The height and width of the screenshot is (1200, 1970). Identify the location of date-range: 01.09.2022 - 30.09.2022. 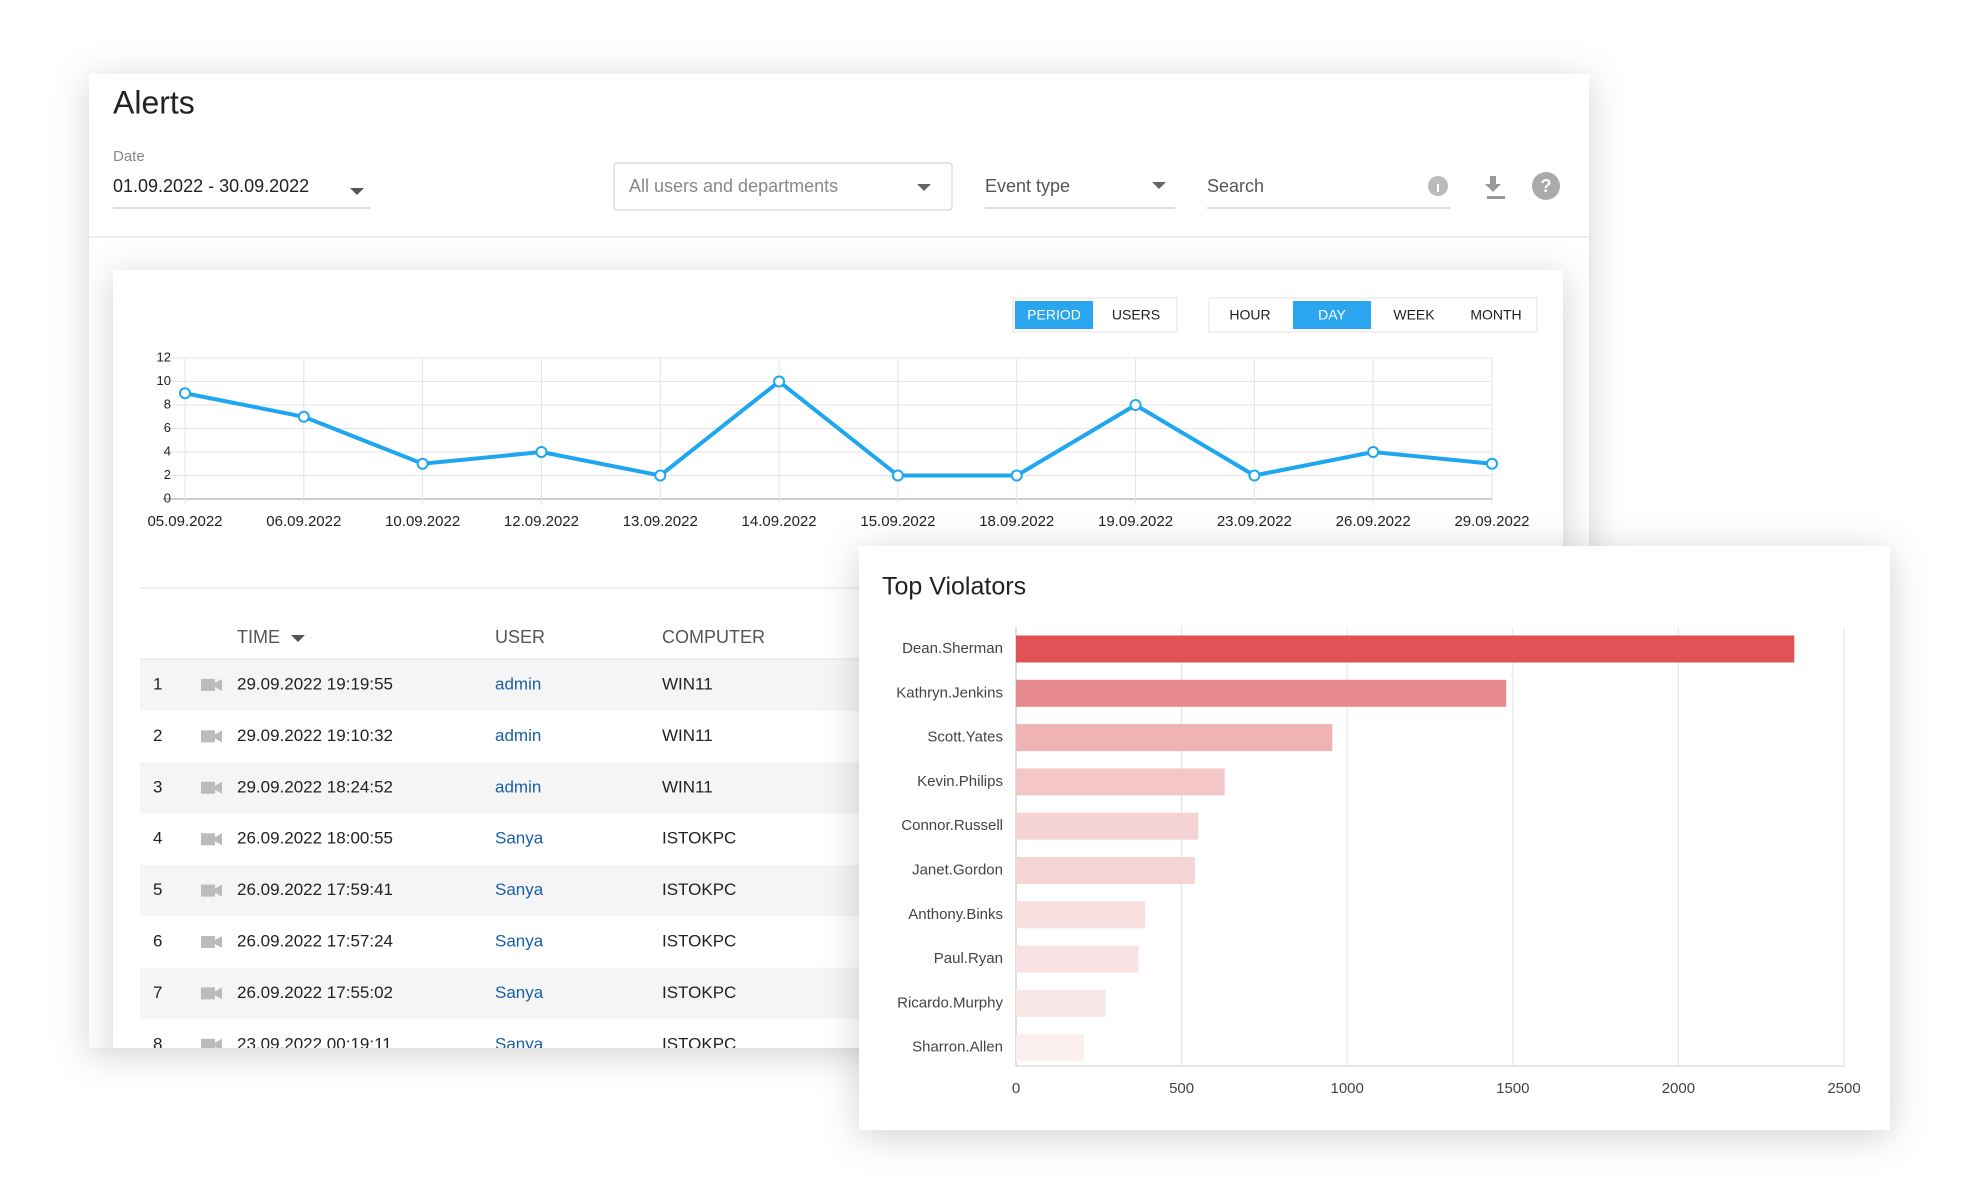
(211, 186).